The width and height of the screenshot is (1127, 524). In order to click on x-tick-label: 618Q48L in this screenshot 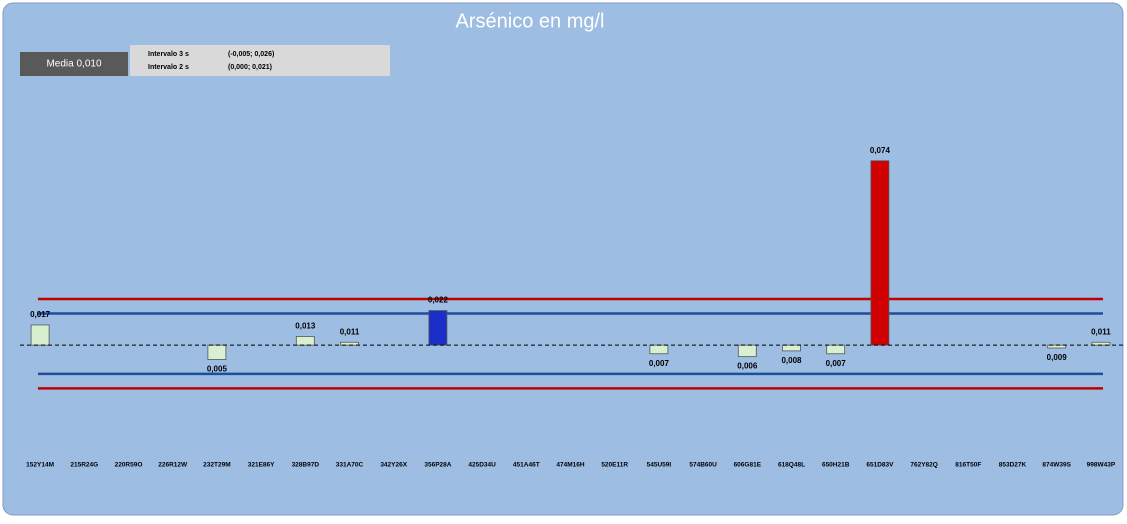, I will do `click(791, 465)`.